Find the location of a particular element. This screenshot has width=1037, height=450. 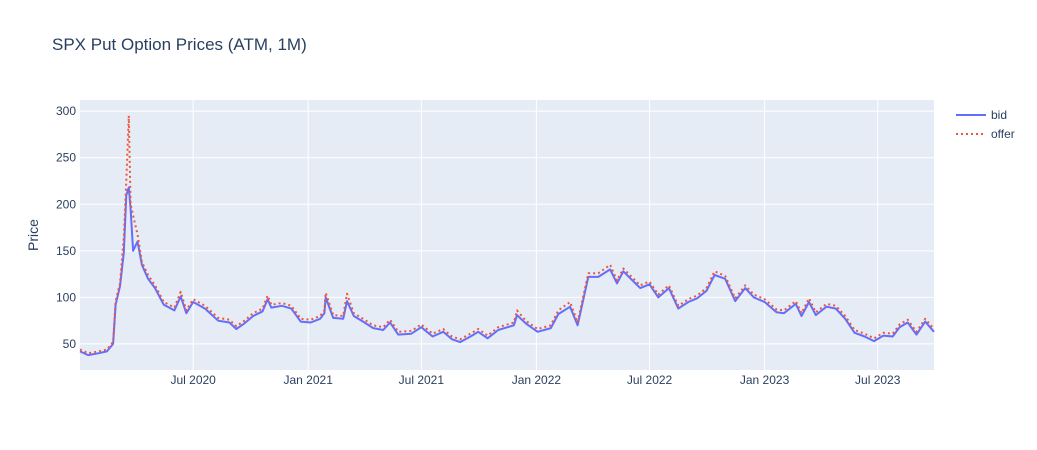

x-tick-label: Jul 2022 is located at coordinates (650, 380).